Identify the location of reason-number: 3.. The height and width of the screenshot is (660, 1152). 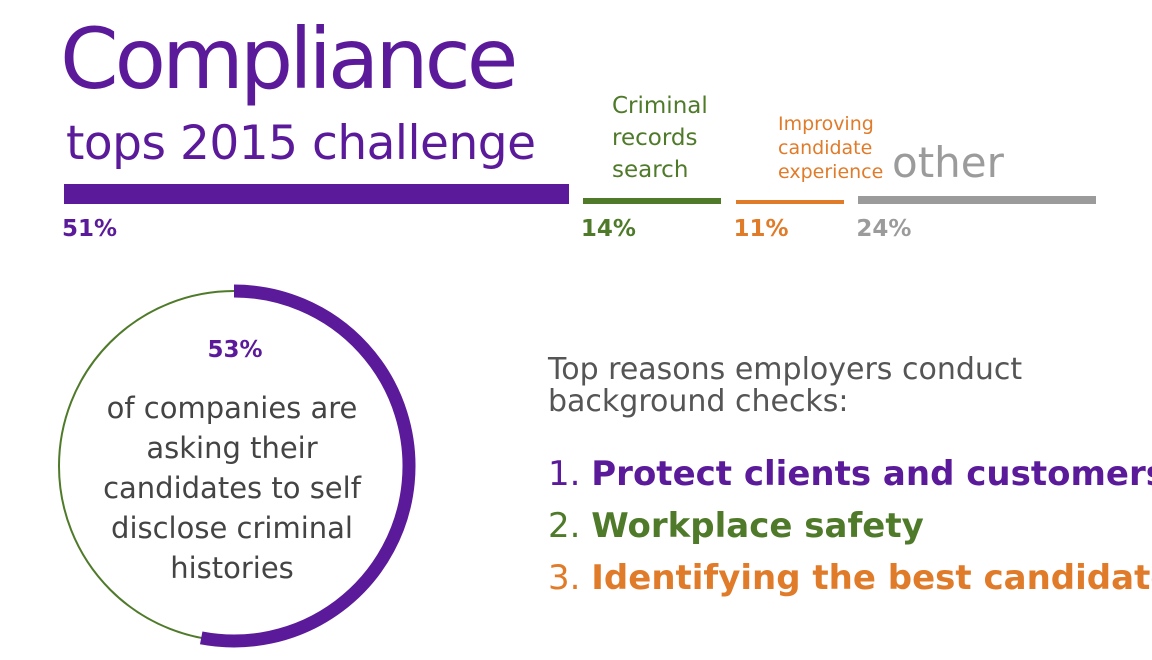
(564, 578).